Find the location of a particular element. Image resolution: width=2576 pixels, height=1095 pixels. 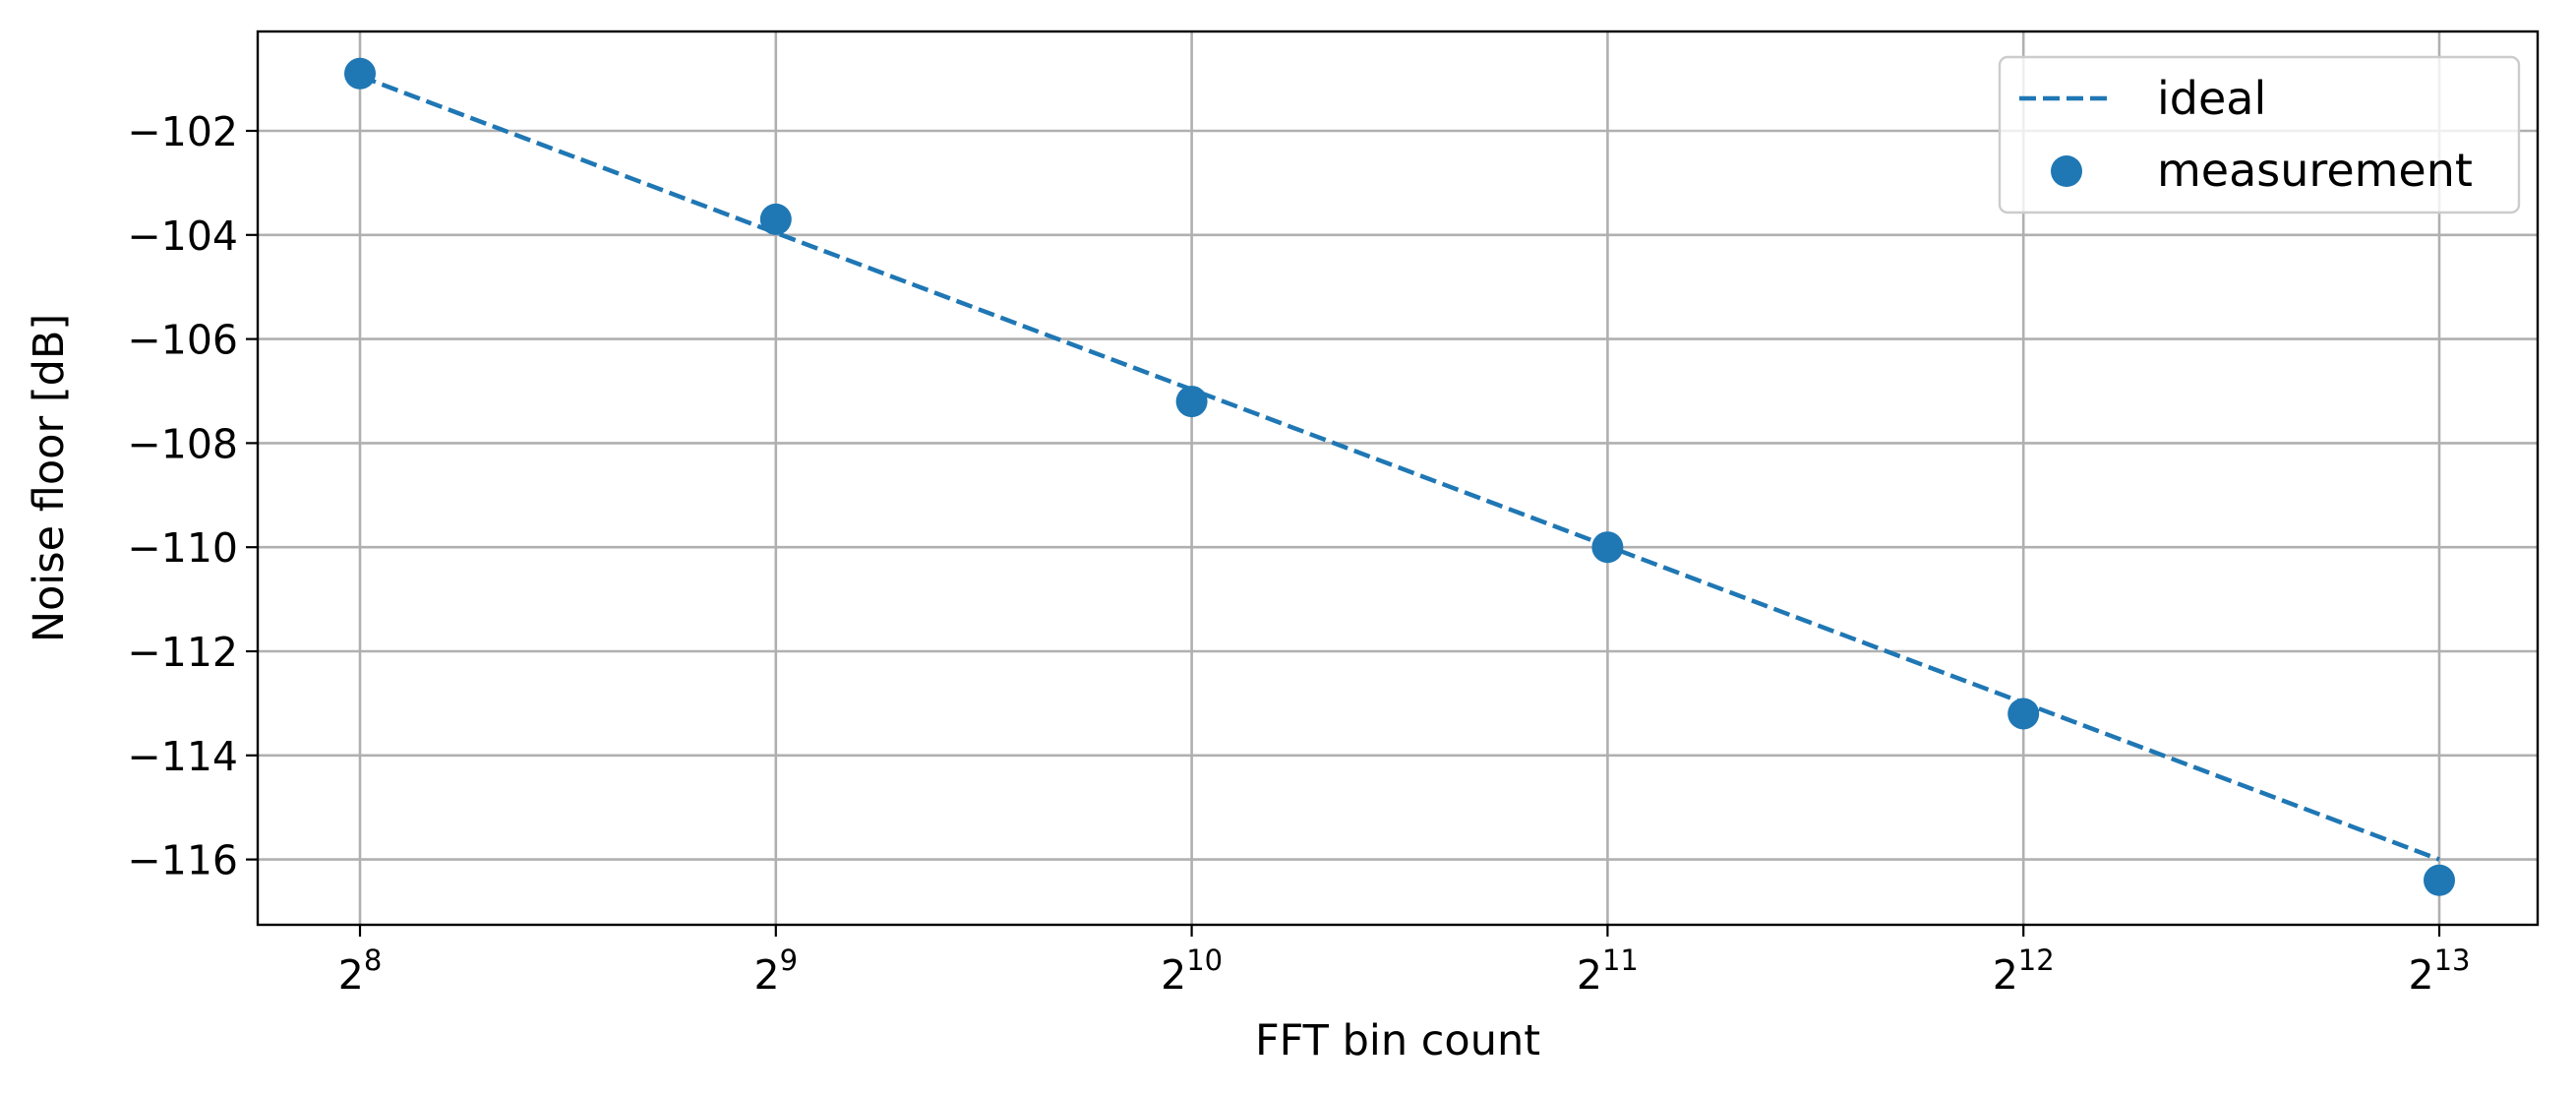

legend: ideal measurement is located at coordinates (2259, 134).